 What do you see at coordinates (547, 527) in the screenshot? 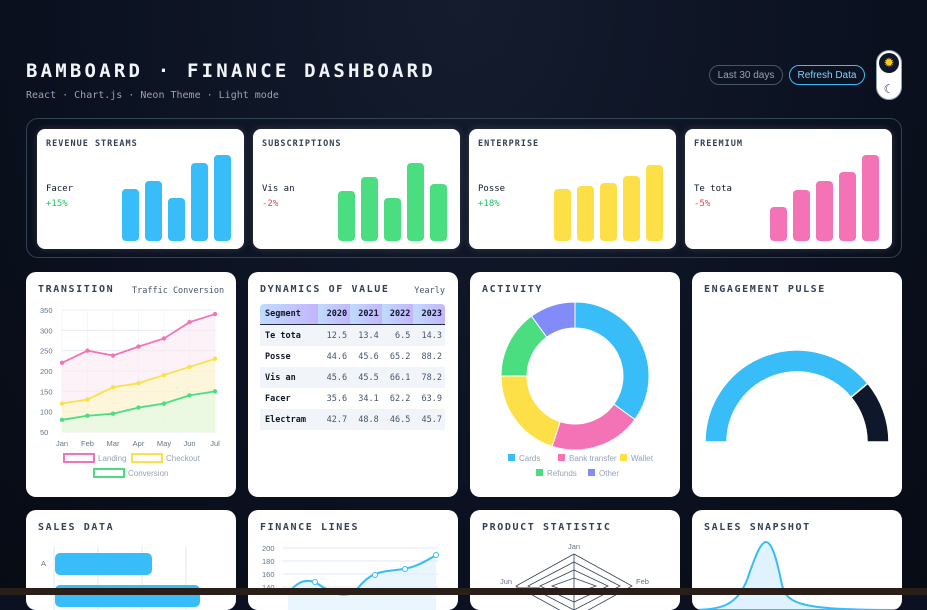
I see `card-title: PRODUCT STATISTIC` at bounding box center [547, 527].